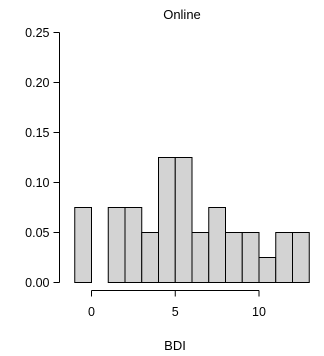  Describe the element at coordinates (259, 312) in the screenshot. I see `x-tick-label: 10` at that location.